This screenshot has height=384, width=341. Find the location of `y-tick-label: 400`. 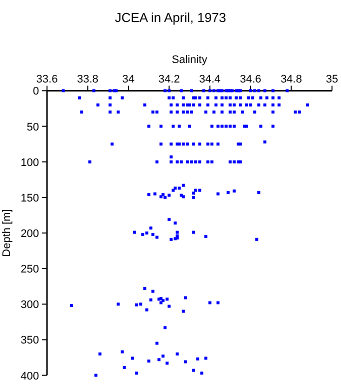

y-tick-label: 400 is located at coordinates (29, 376).